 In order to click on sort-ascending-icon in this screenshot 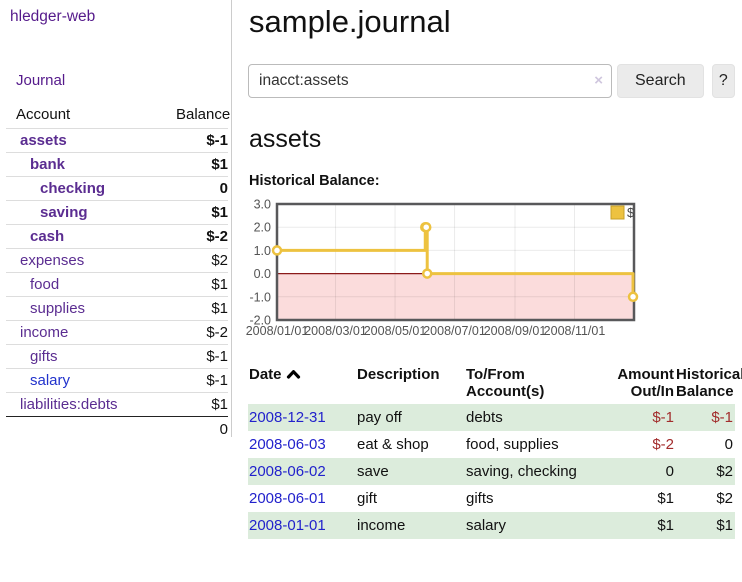, I will do `click(293, 374)`.